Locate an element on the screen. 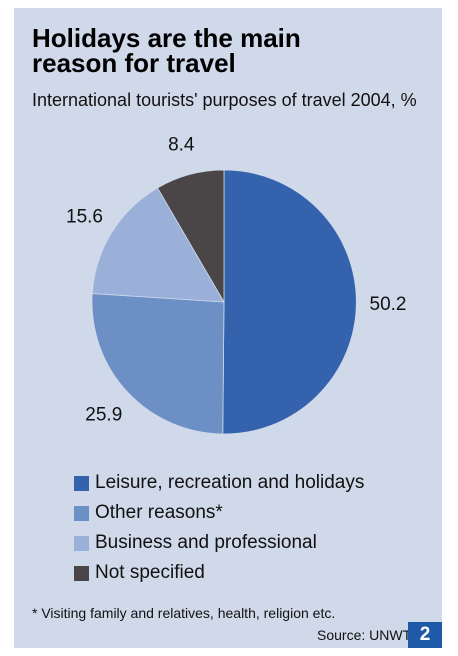 This screenshot has width=458, height=656. figure-number-badge: 2 is located at coordinates (425, 635).